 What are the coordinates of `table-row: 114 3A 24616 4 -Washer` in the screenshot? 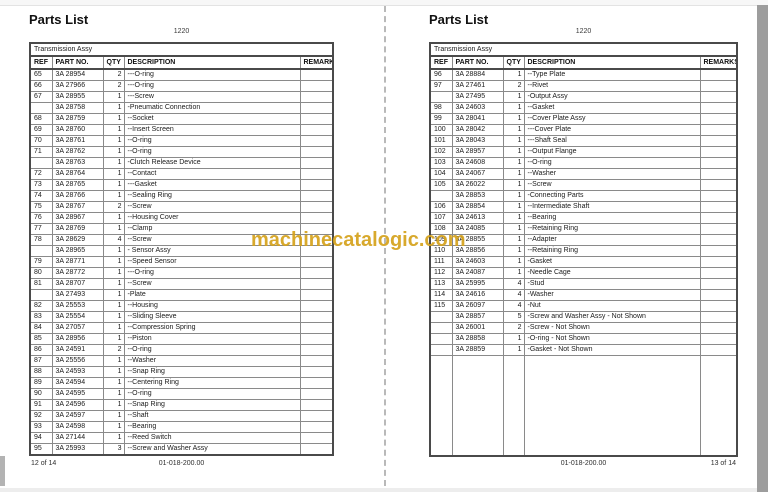 It's located at (583, 295).